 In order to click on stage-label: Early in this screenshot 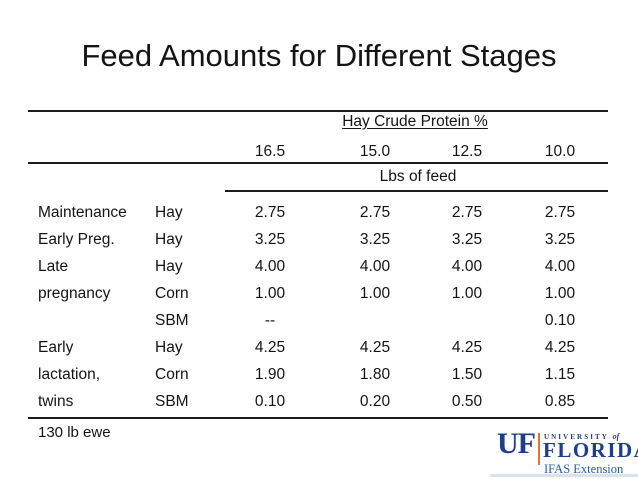, I will do `click(56, 347)`.